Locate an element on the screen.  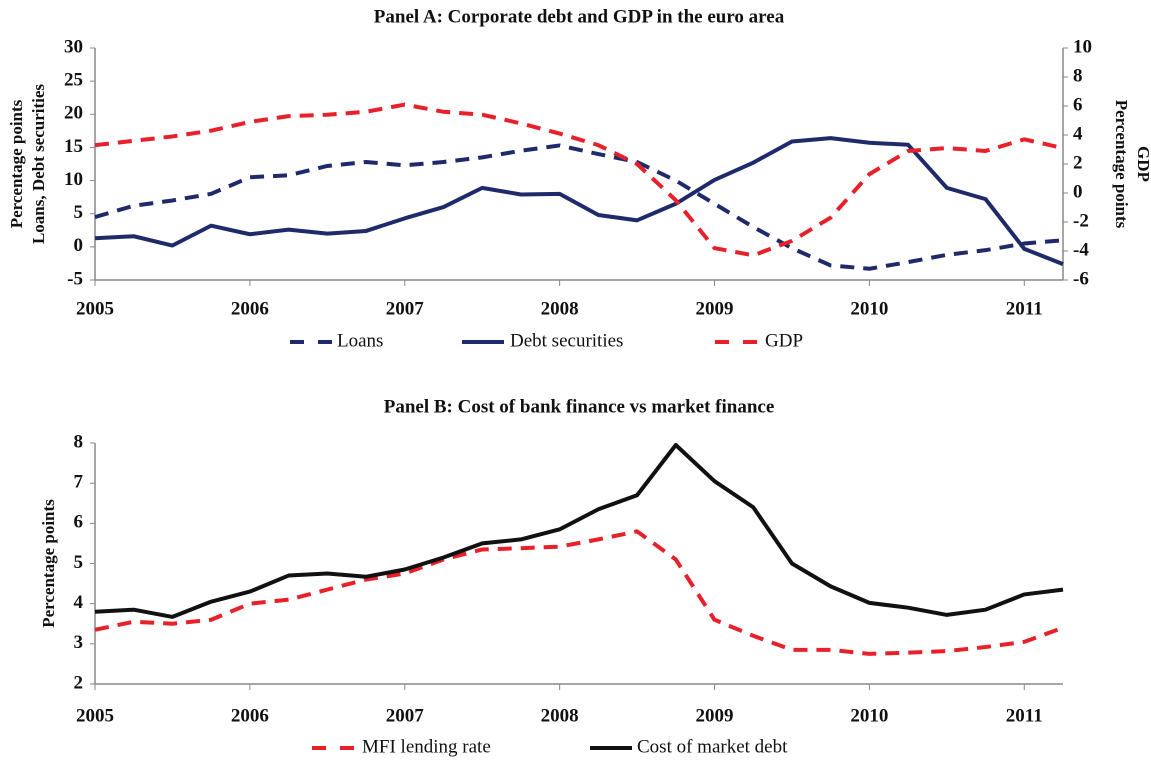
y2-tick-label: 4 is located at coordinates (1078, 133).